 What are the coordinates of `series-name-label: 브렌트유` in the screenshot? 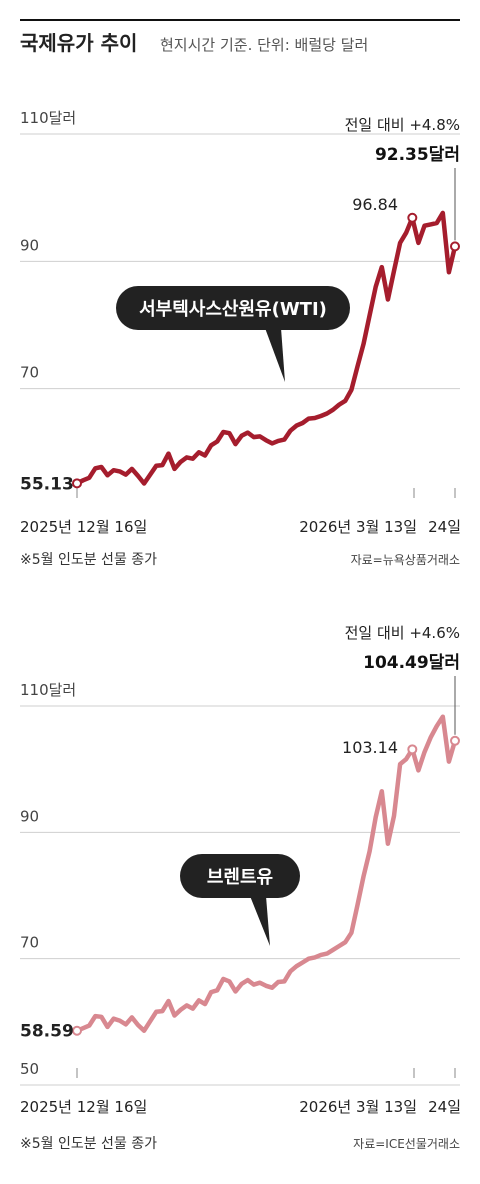 It's located at (240, 877).